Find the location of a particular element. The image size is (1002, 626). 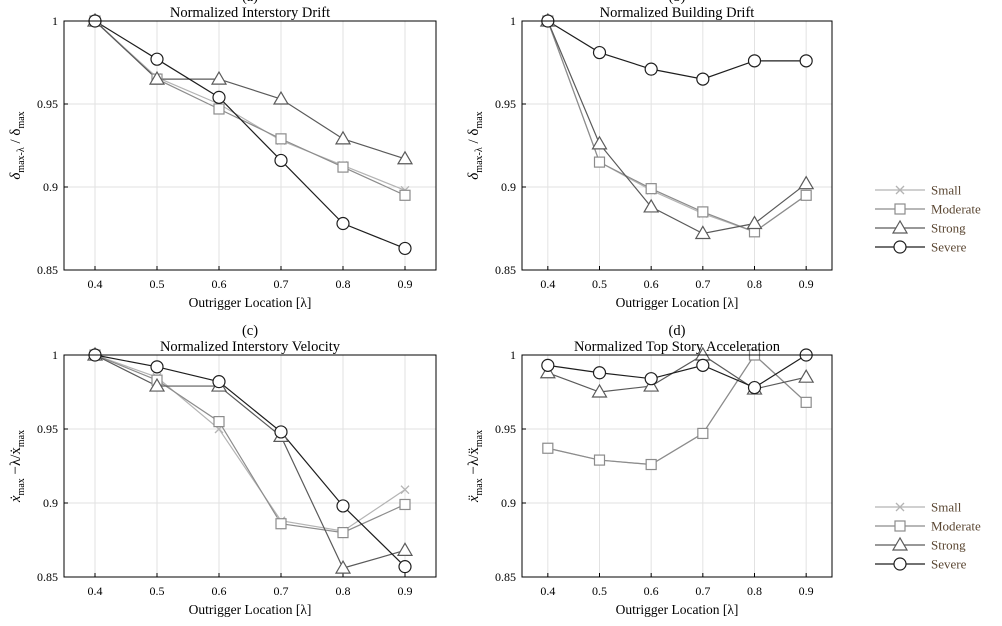

panel-title: Normalized Building Drift is located at coordinates (677, 13).